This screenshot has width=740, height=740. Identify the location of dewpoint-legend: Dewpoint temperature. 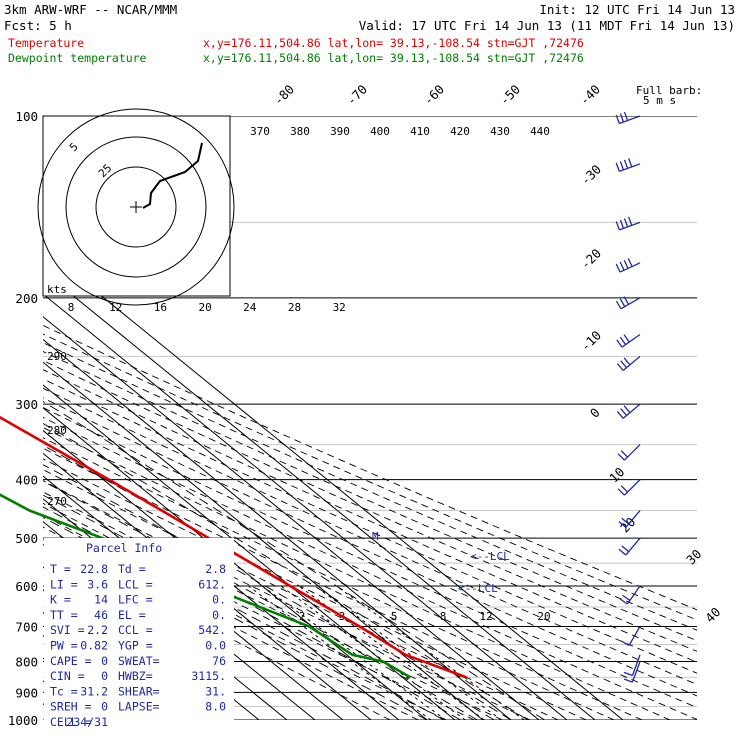
(77, 58).